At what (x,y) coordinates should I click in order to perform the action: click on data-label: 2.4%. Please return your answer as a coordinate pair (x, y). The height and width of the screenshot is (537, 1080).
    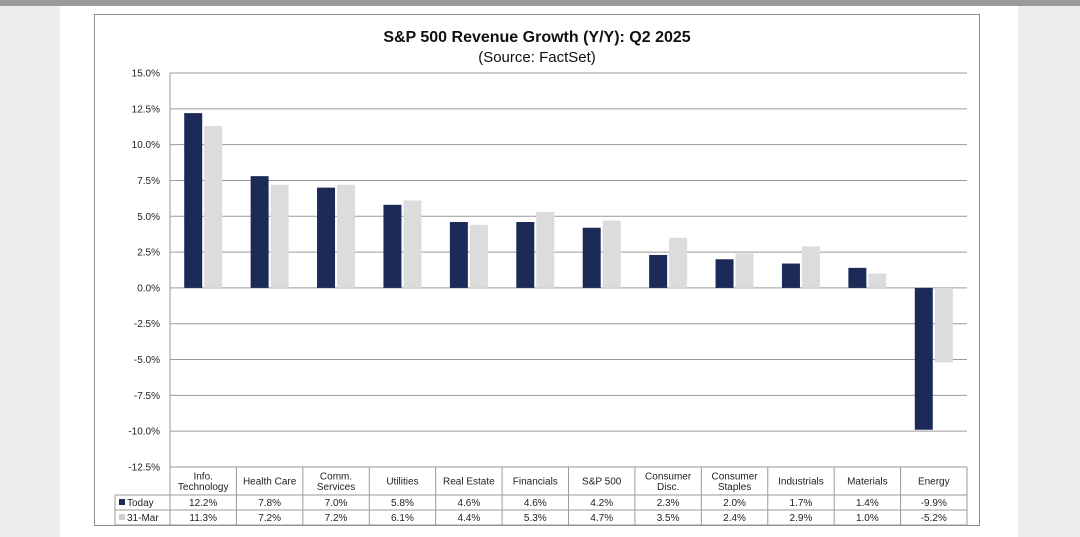
    Looking at the image, I should click on (734, 518).